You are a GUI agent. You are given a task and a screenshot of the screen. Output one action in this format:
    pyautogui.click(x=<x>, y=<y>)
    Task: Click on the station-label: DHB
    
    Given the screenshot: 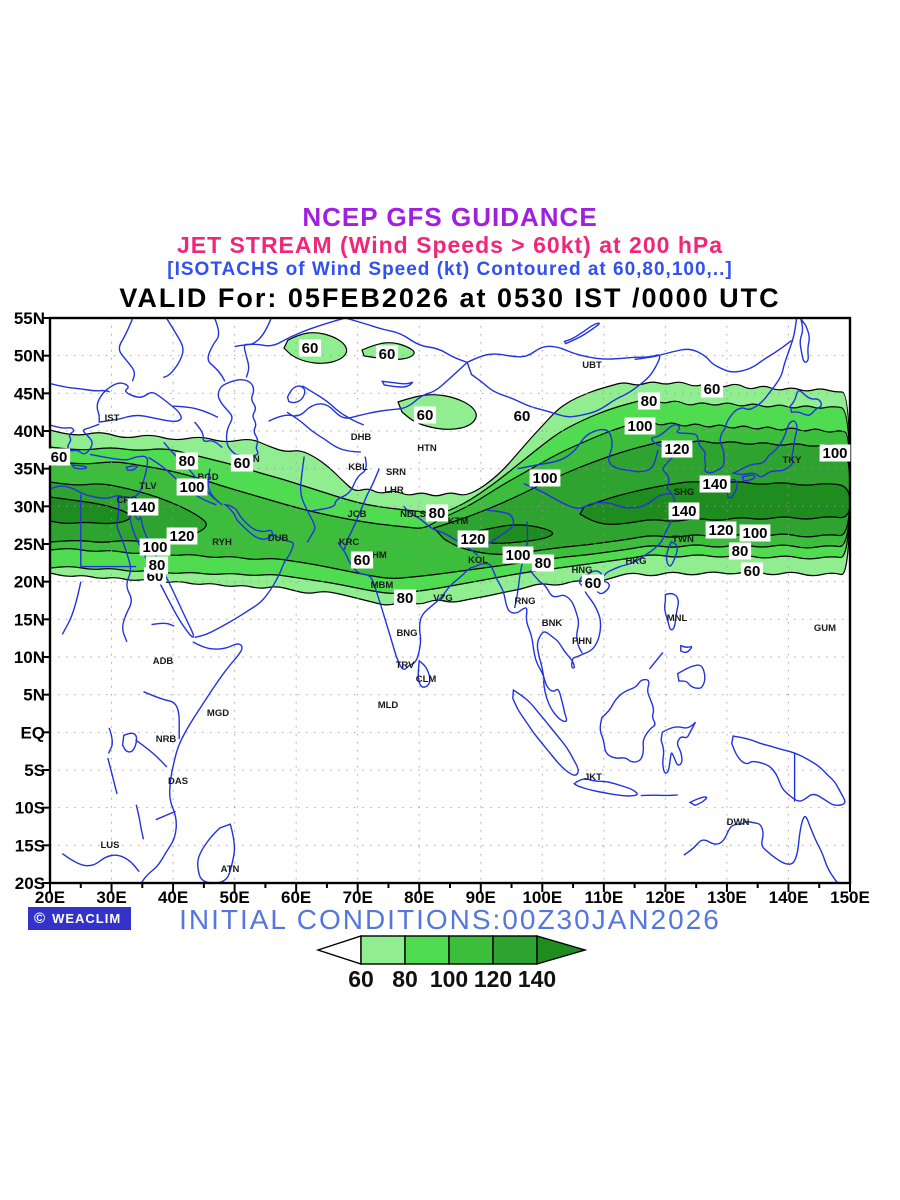 What is the action you would take?
    pyautogui.click(x=361, y=437)
    